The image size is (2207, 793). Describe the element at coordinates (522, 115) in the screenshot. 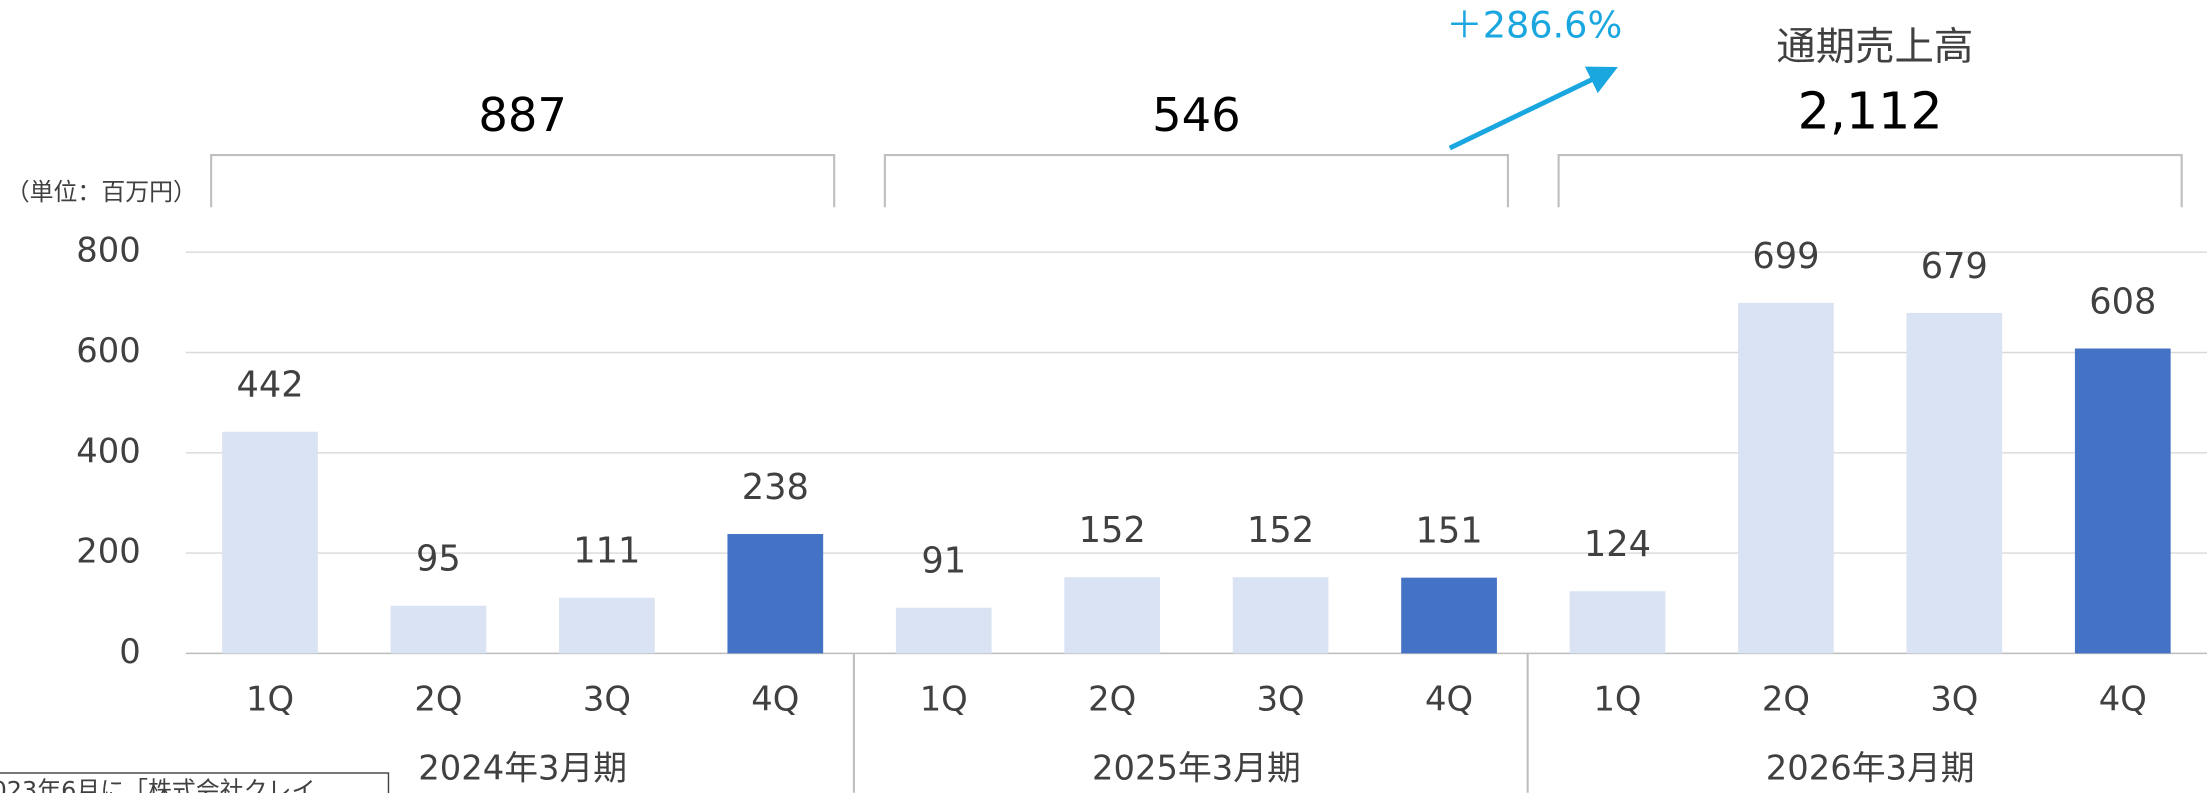

I see `group-total: 887` at that location.